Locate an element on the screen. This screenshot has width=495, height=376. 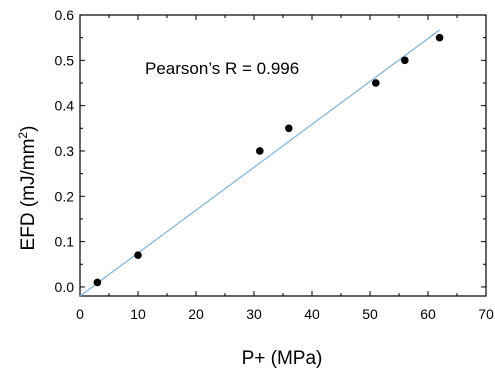
y-tick-label: 0.1 is located at coordinates (65, 242).